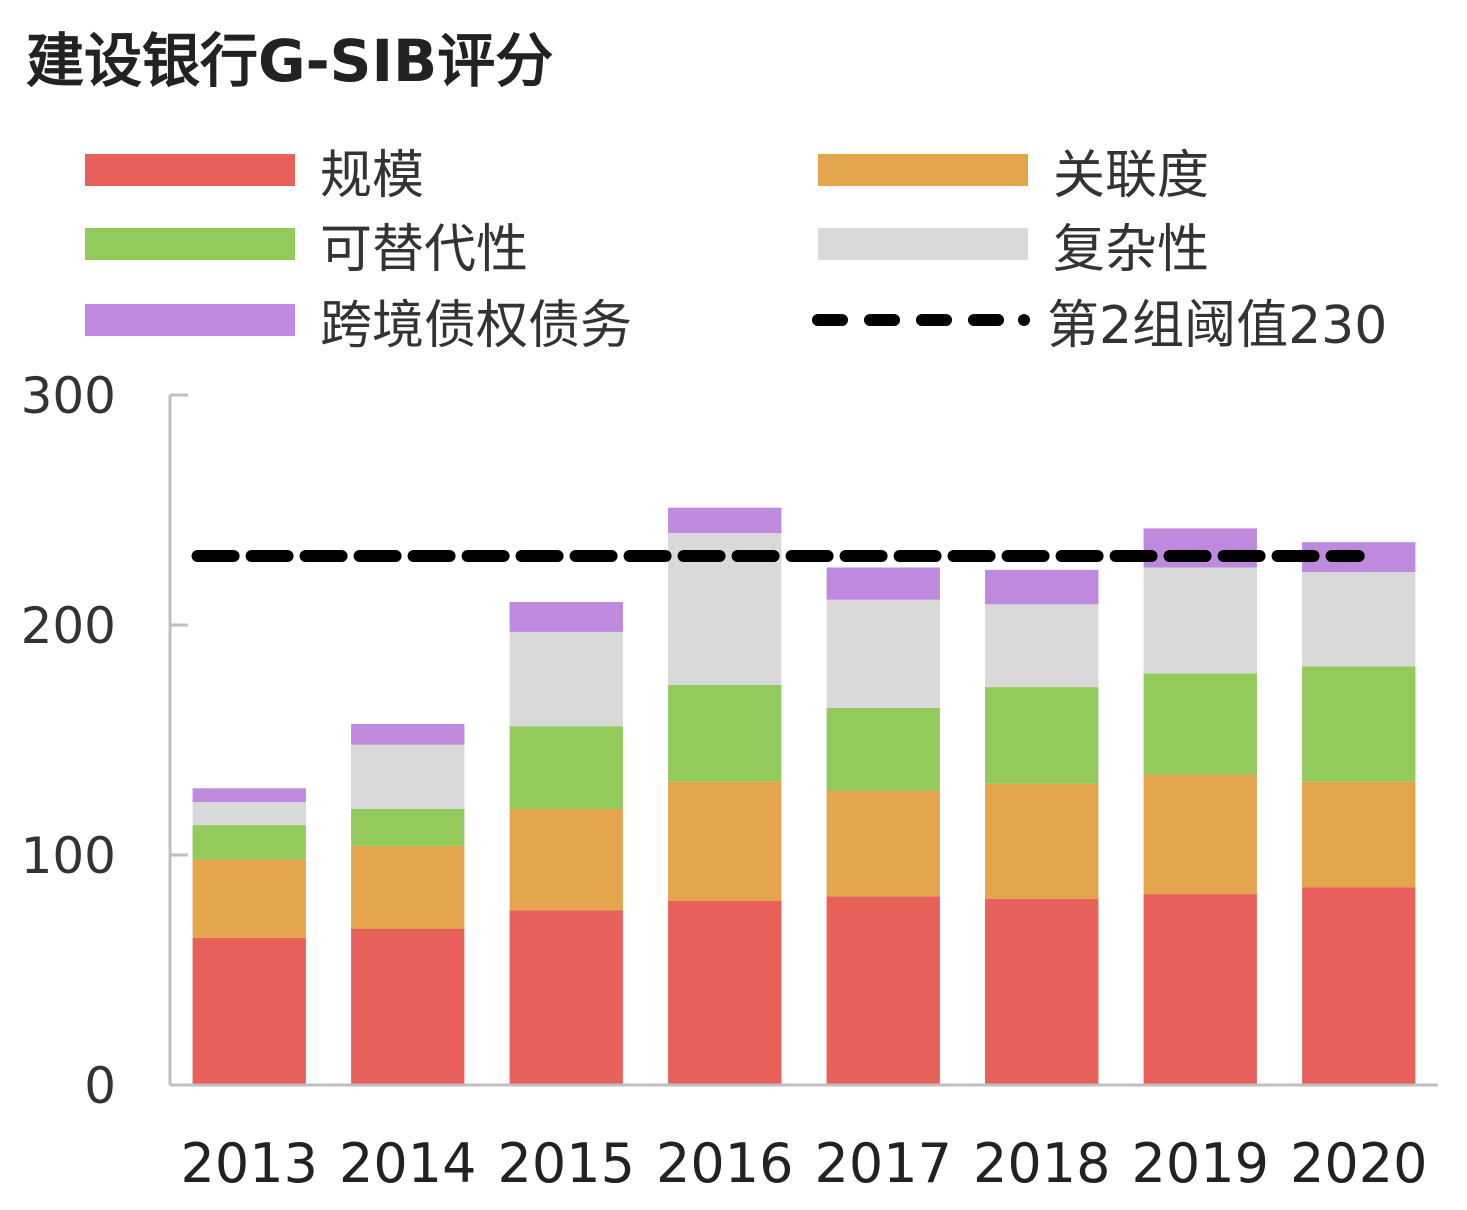  I want to click on legend-swatch-complexity, so click(923, 244).